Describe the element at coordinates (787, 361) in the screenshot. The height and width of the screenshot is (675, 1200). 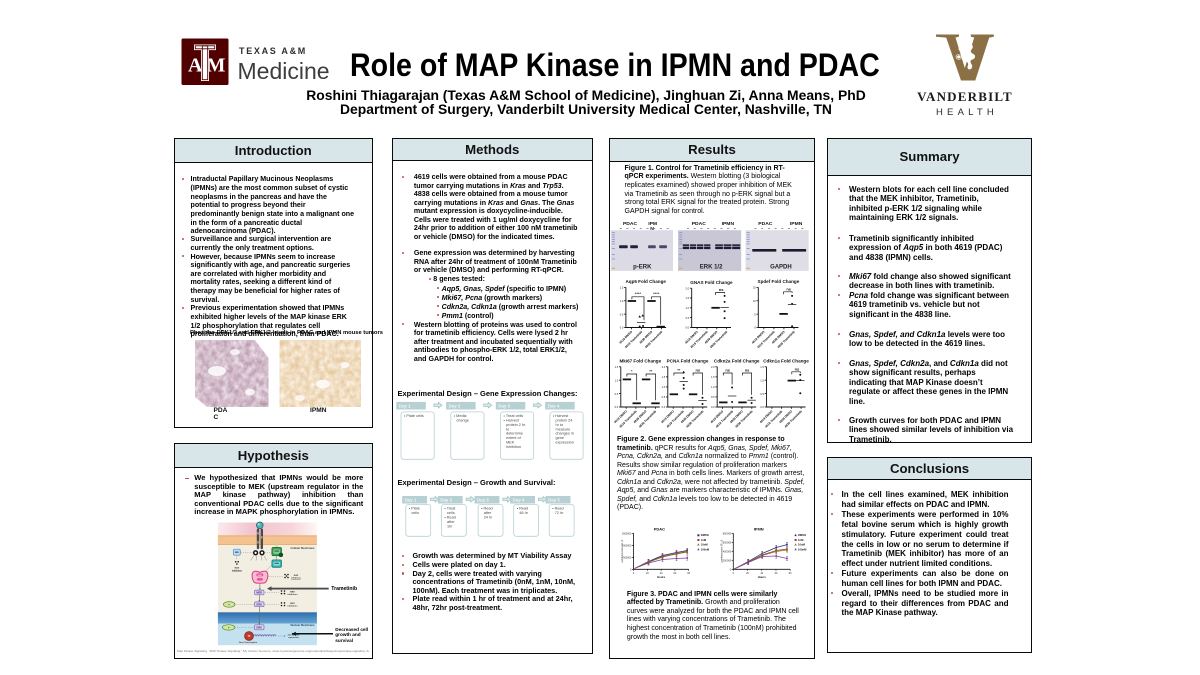
I see `svg-text: Cdkn1a Fold Change` at that location.